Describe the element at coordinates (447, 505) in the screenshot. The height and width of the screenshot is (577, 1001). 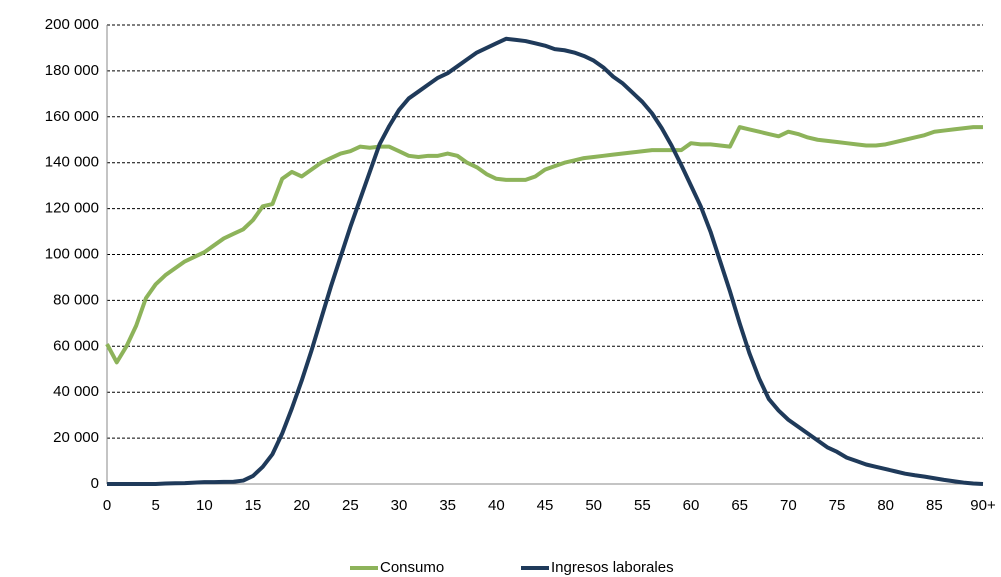
I see `x-tick-label: 35` at that location.